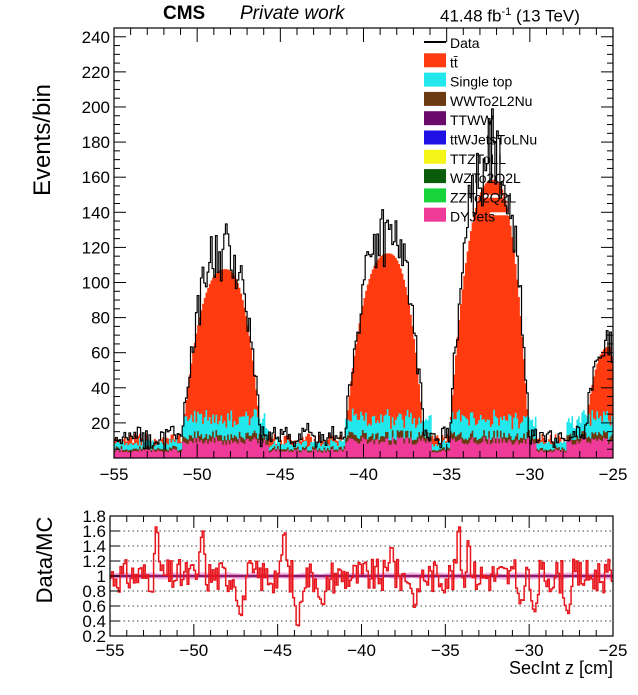 The image size is (638, 695). What do you see at coordinates (94, 516) in the screenshot?
I see `ratio-y-tick-label-8: 1.8` at bounding box center [94, 516].